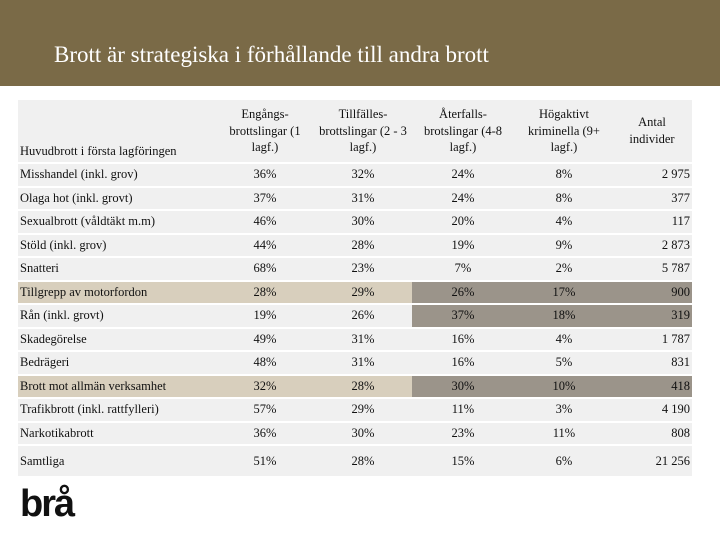 Image resolution: width=720 pixels, height=540 pixels. I want to click on row-label: Olaga hot (inkl. grovt), so click(117, 198).